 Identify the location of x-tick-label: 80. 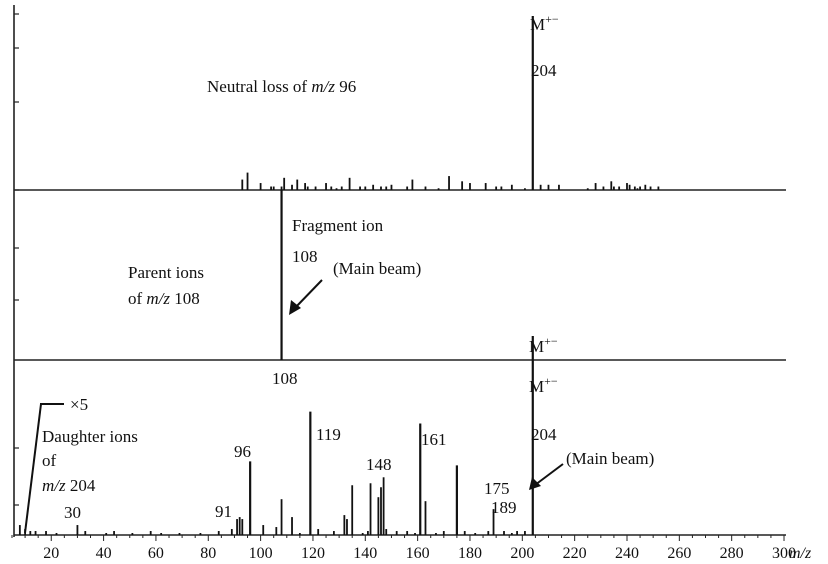
(208, 553).